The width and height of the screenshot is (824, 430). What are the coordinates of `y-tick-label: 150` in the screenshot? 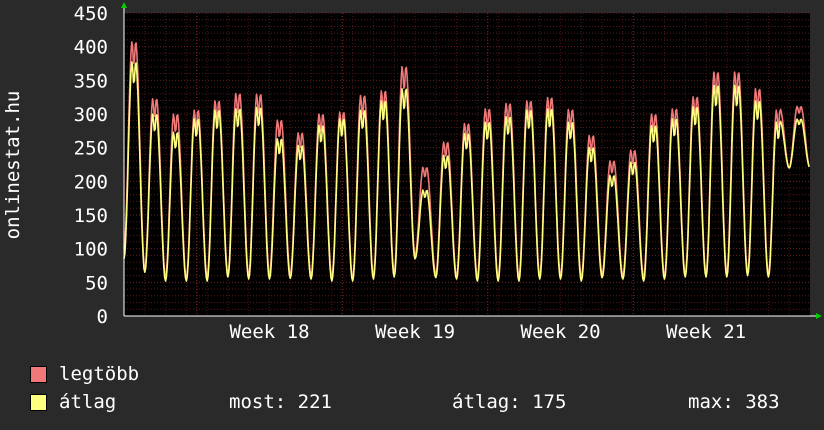 It's located at (91, 216).